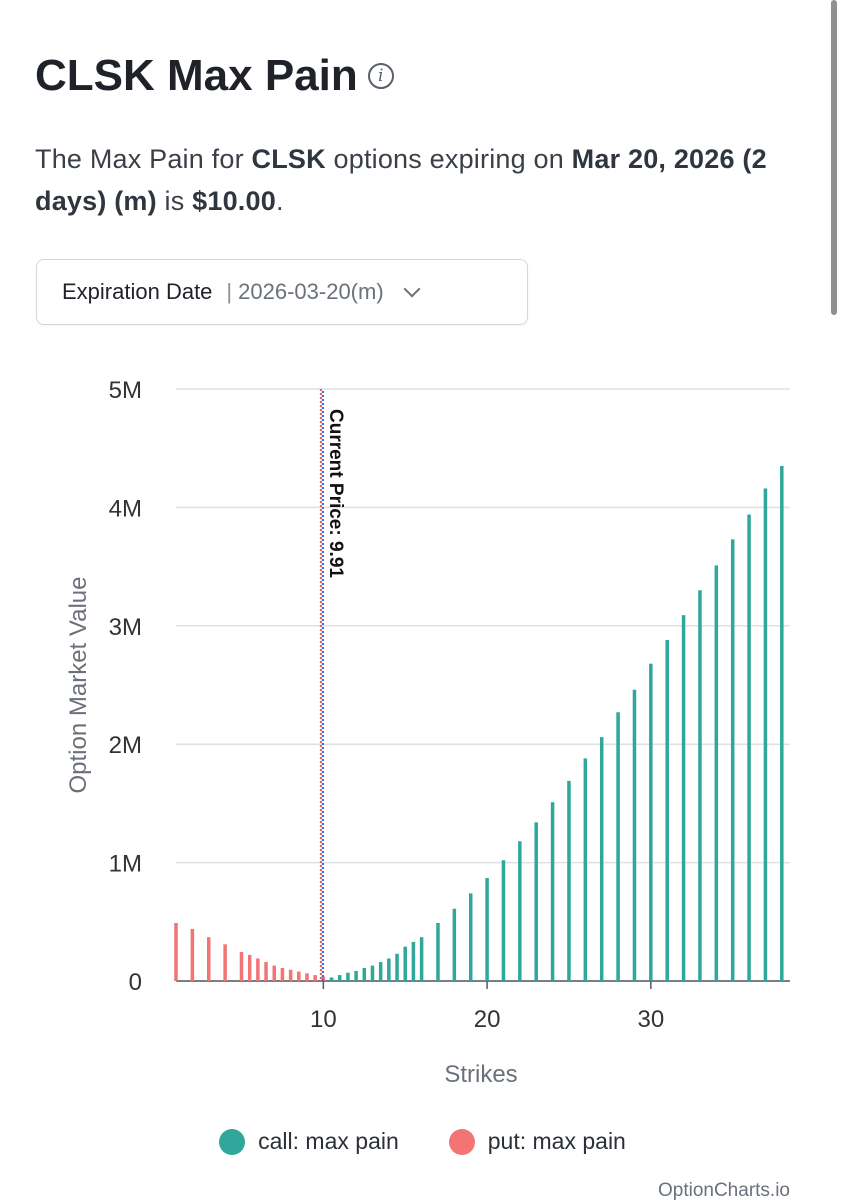  Describe the element at coordinates (125, 627) in the screenshot. I see `y-tick-label: 3M` at that location.